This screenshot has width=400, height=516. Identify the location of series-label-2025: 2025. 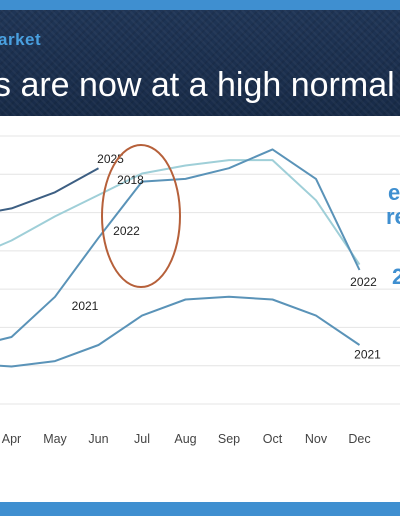
(110, 159).